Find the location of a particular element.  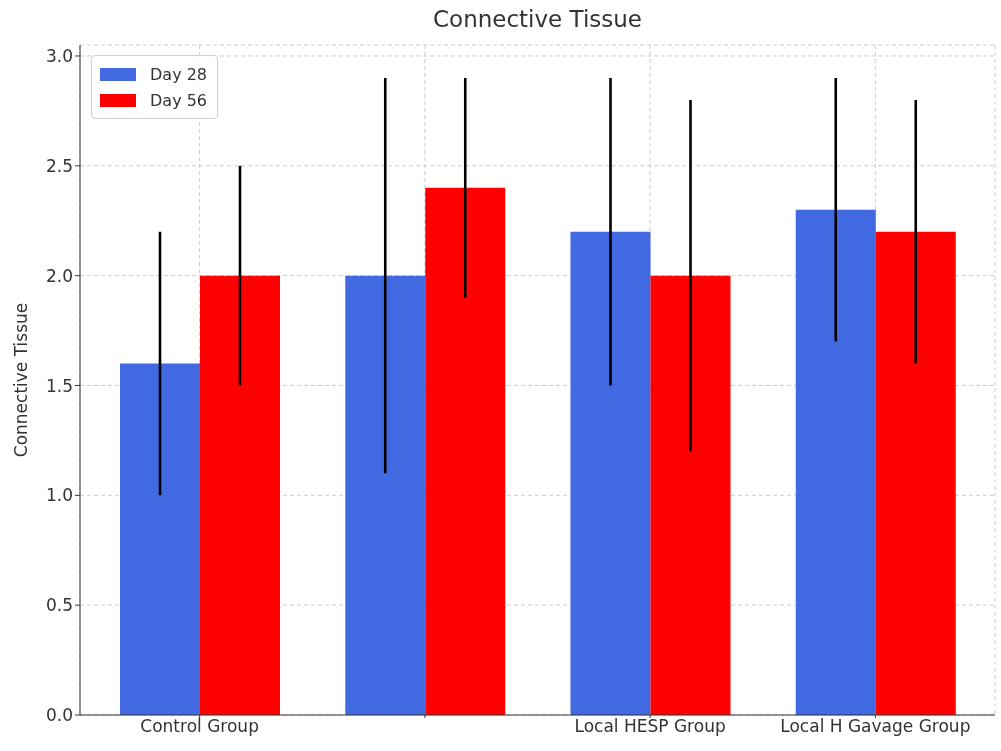

y-tick-label: 2.0 is located at coordinates (59, 275).